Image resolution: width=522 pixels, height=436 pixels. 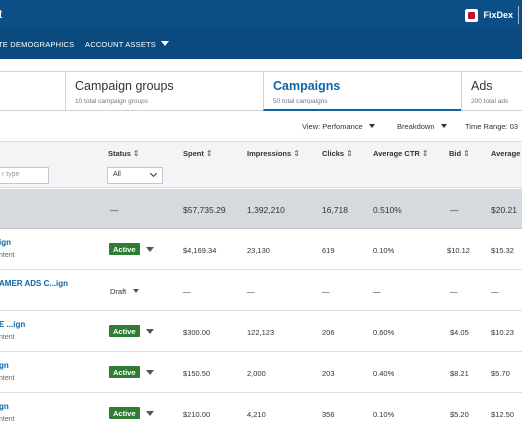 What do you see at coordinates (422, 126) in the screenshot?
I see `breakdown-dropdown: Breakdown` at bounding box center [422, 126].